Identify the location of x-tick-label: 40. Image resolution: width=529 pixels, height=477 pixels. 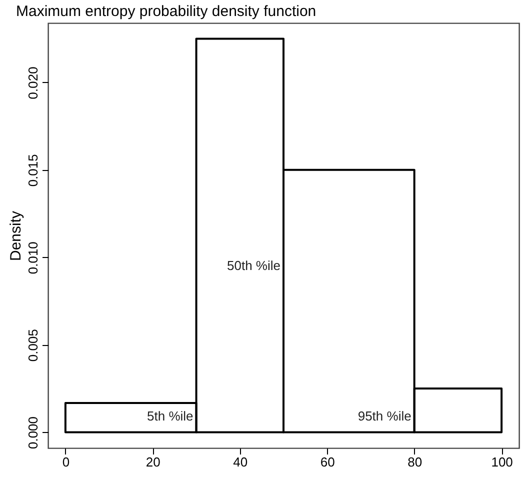
(240, 462).